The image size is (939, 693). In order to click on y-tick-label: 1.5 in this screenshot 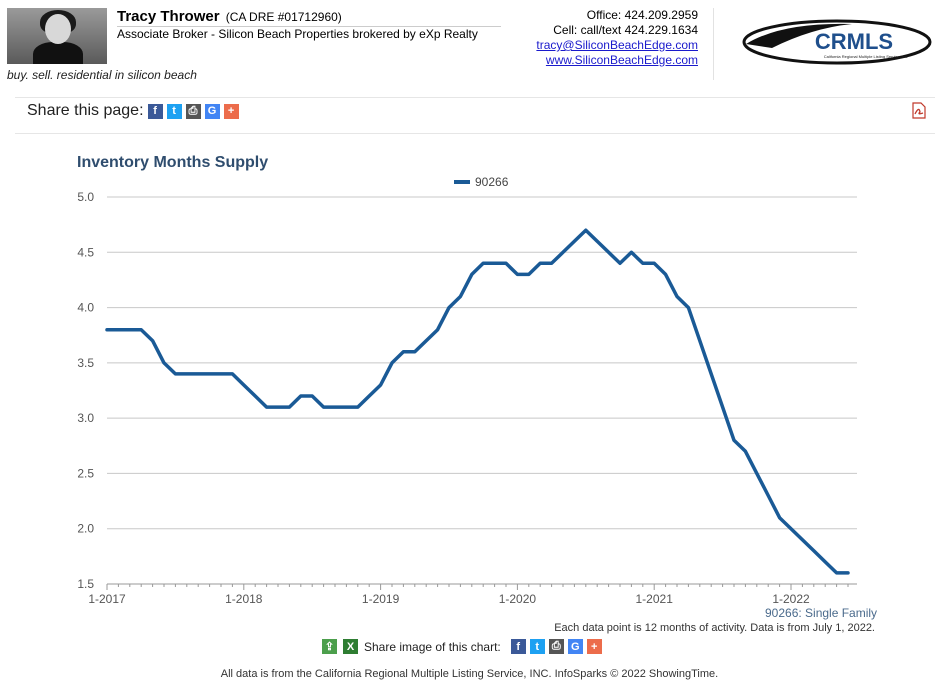, I will do `click(85, 584)`.